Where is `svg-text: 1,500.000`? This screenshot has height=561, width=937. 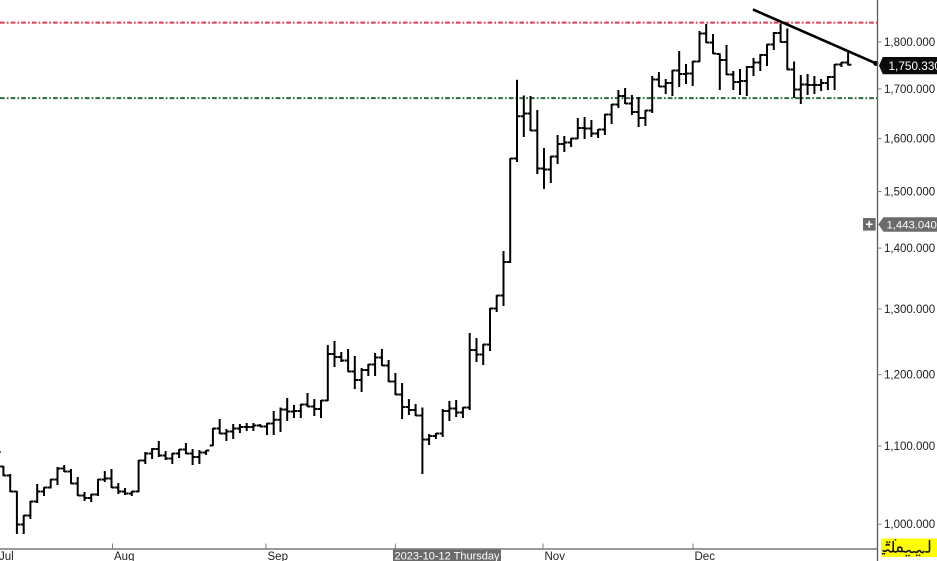
svg-text: 1,500.000 is located at coordinates (909, 193).